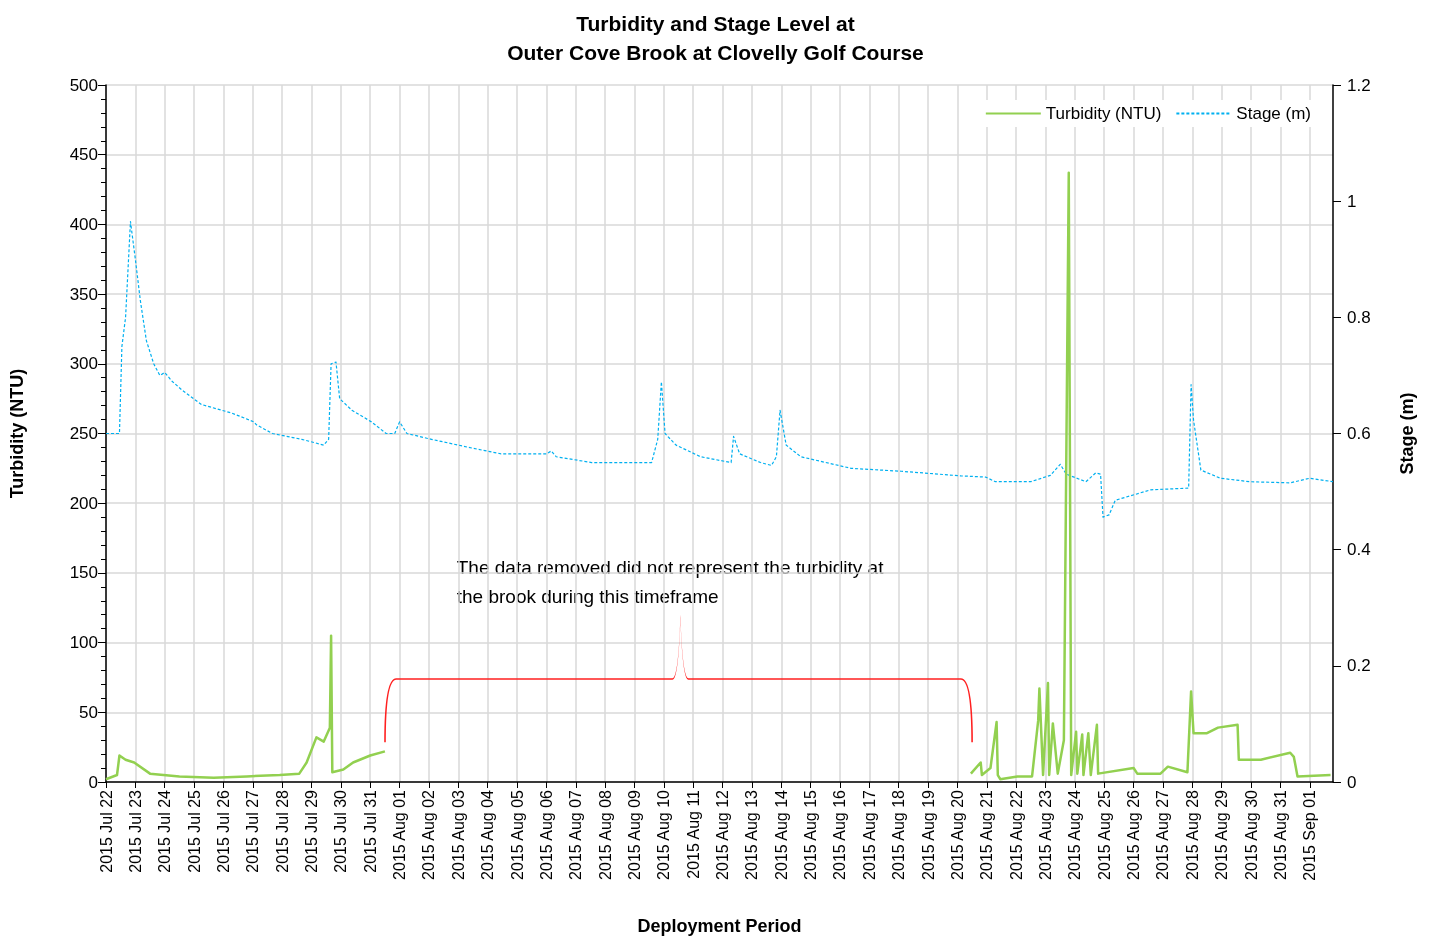  I want to click on y-tick-label: 500, so click(83, 85).